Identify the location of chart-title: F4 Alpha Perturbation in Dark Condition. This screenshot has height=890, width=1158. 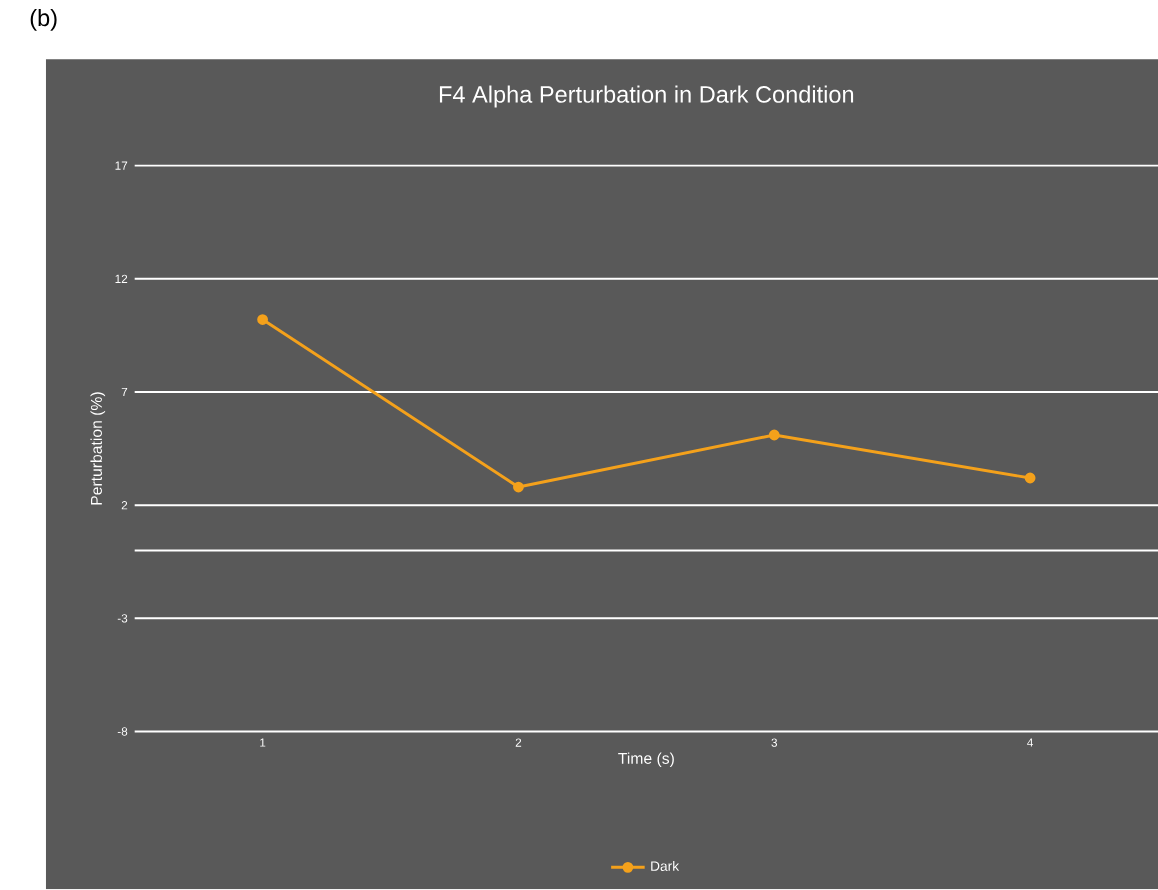
(646, 96).